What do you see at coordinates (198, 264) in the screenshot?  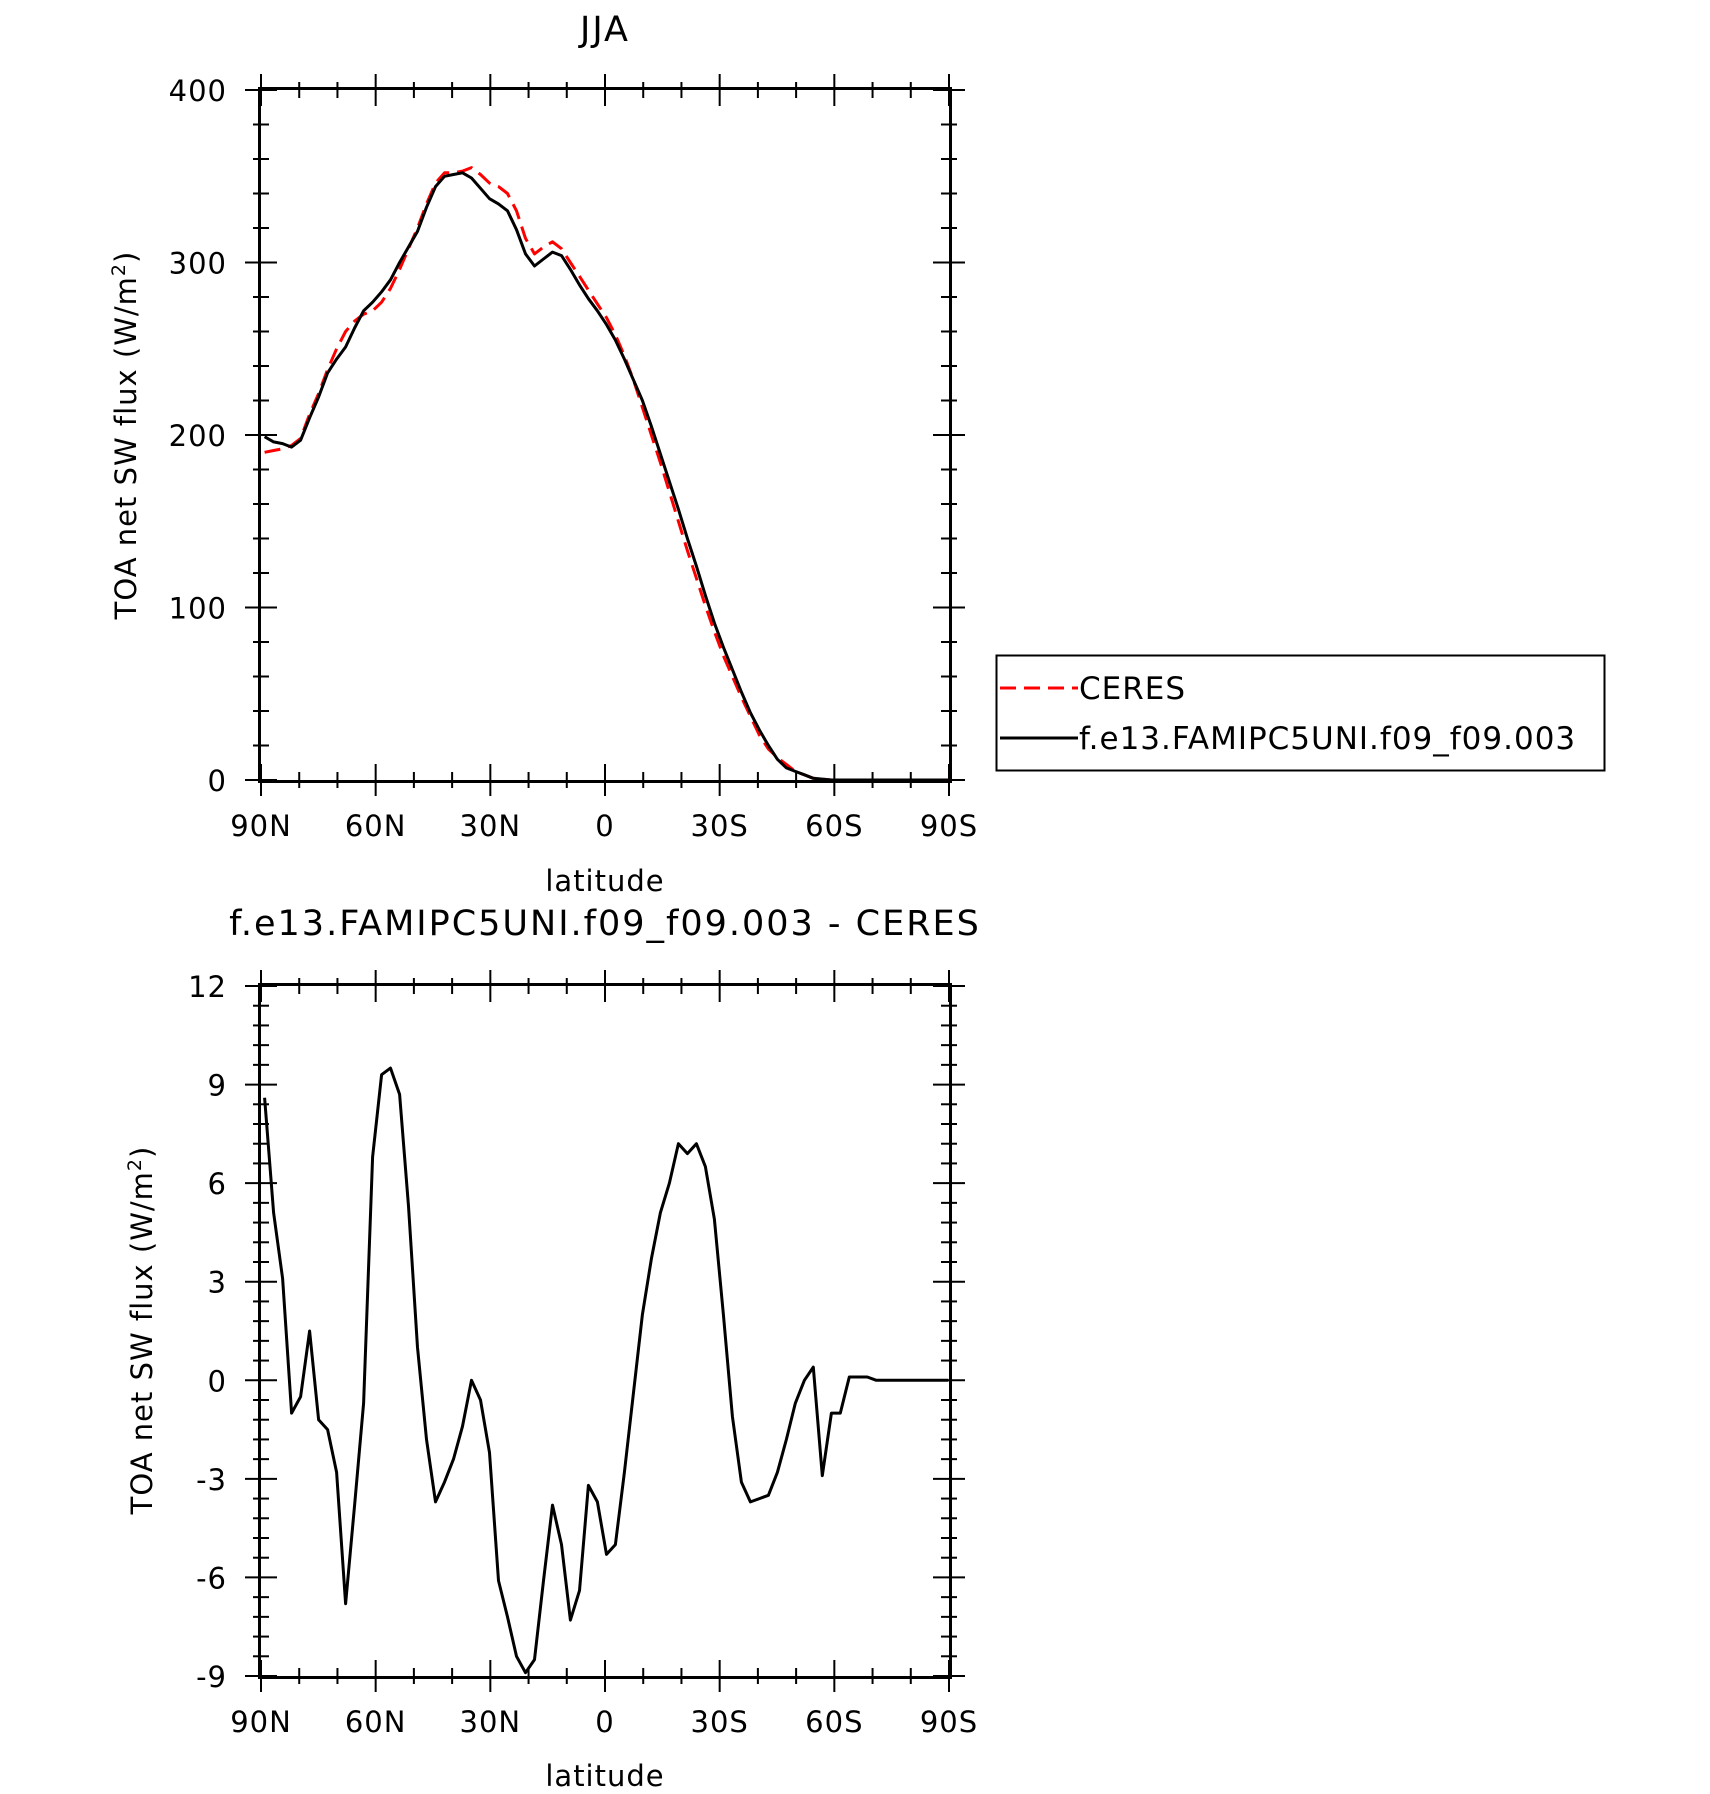 I see `y-tick-label: 300` at bounding box center [198, 264].